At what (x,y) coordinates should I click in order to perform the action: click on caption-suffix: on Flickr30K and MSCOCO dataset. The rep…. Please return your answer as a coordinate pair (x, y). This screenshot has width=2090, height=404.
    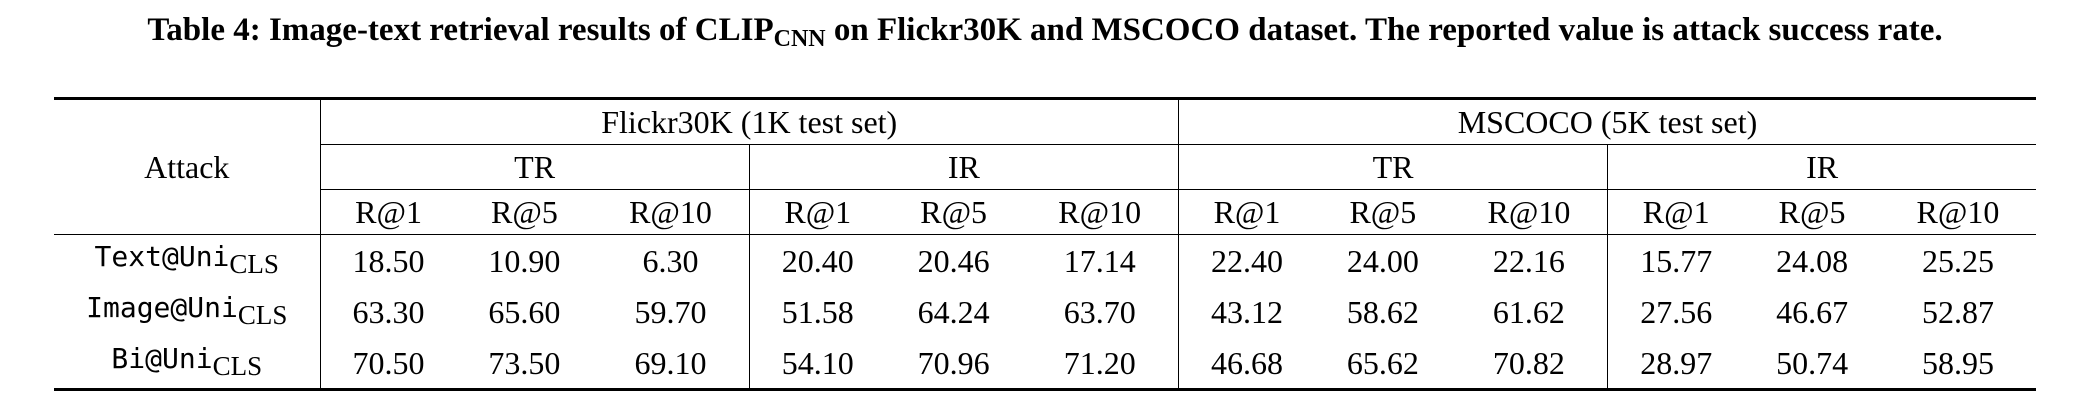
    Looking at the image, I should click on (1384, 30).